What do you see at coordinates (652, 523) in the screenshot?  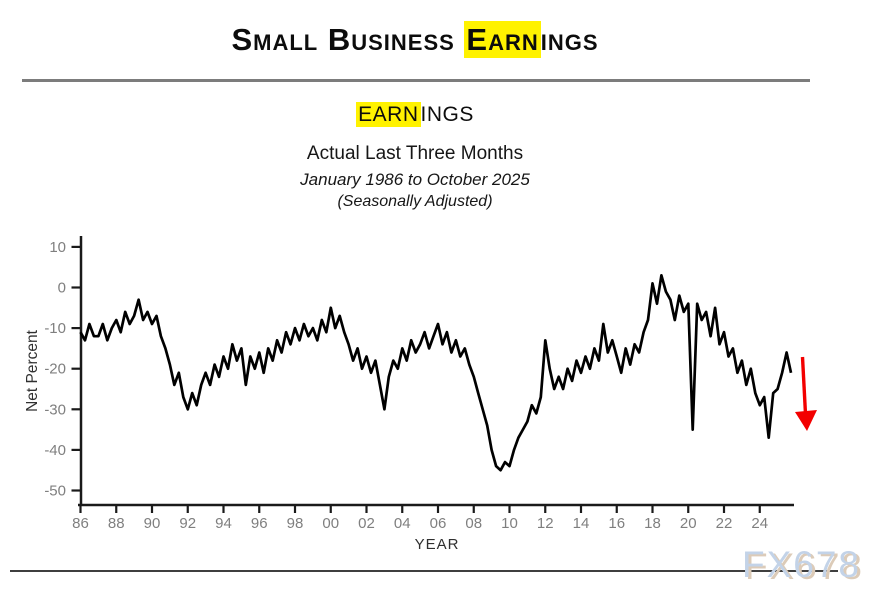 I see `x-tick-label: 18` at bounding box center [652, 523].